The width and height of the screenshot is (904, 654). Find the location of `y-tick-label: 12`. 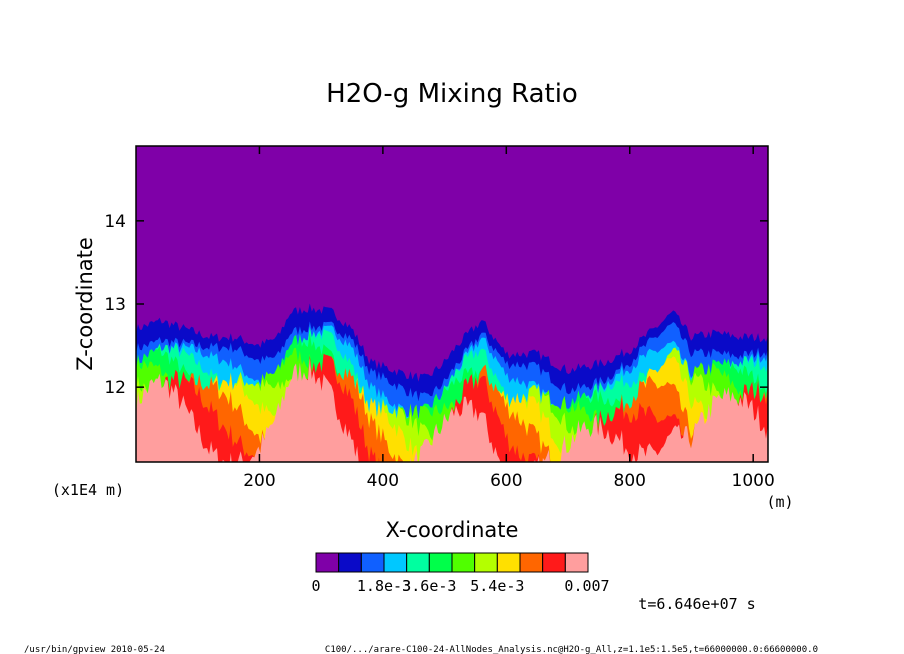

y-tick-label: 12 is located at coordinates (115, 388).